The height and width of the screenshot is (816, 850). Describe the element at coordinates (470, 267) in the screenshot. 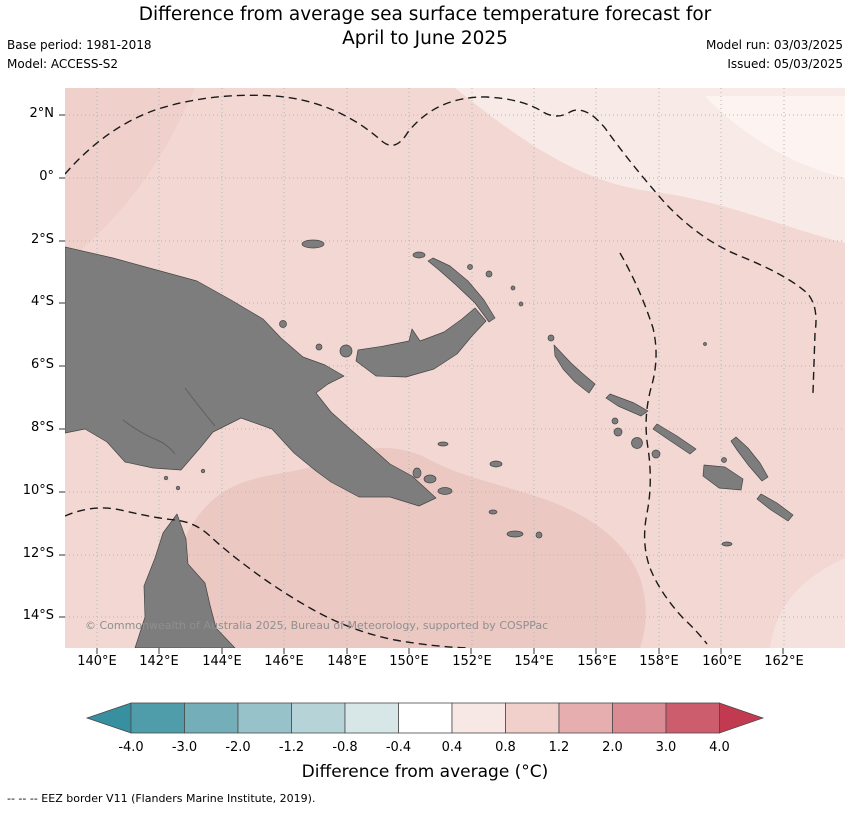

I see `land-tabar` at that location.